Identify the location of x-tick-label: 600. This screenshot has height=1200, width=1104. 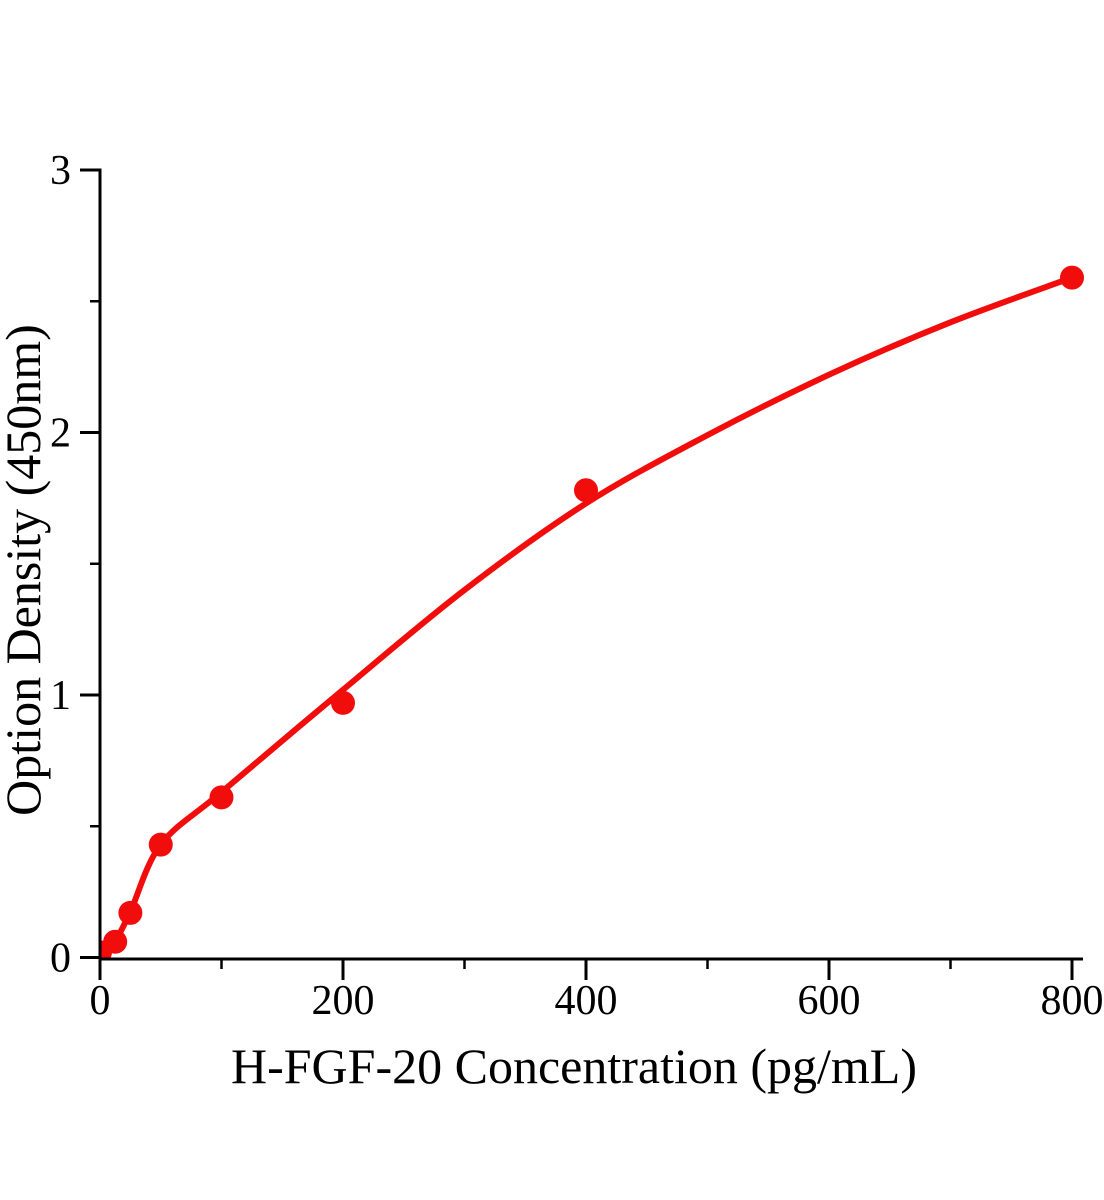
(829, 1001).